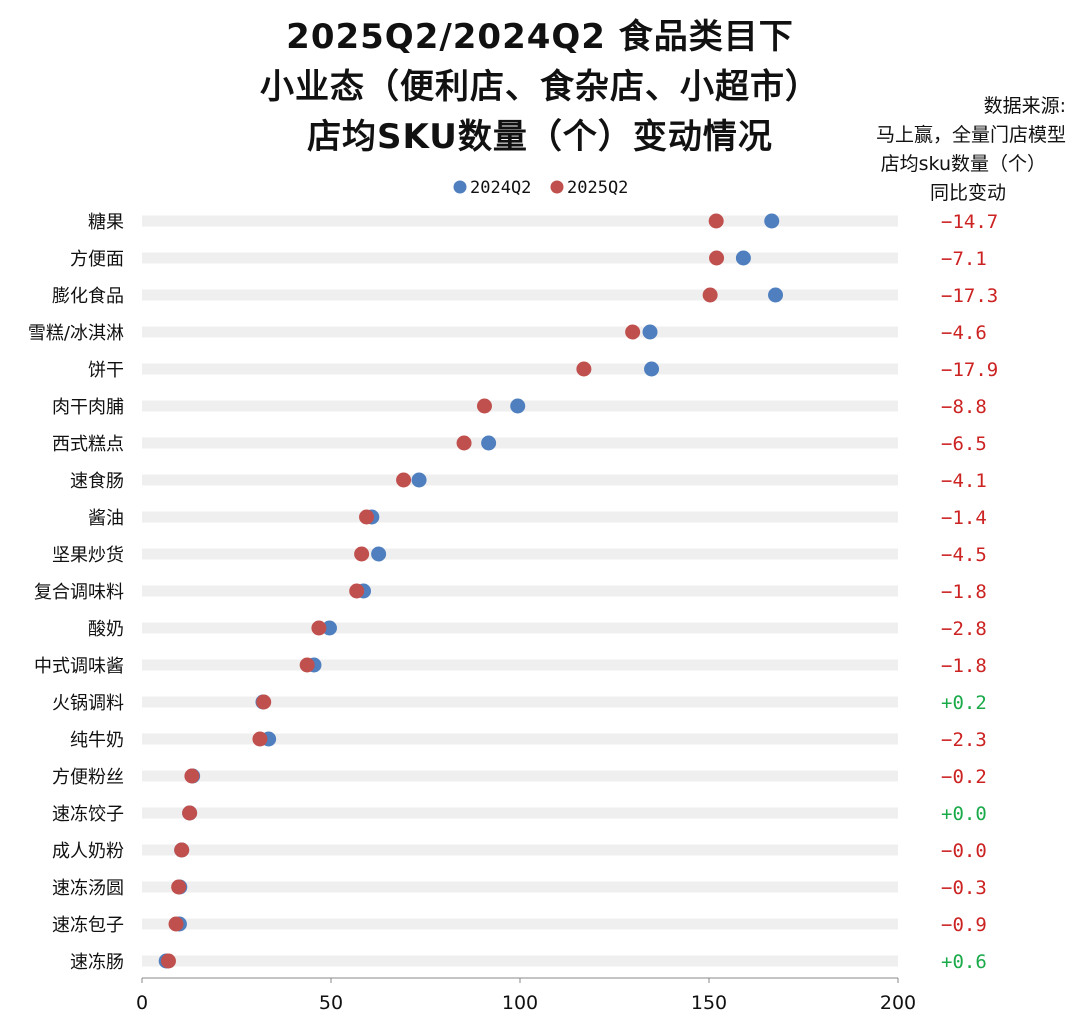  What do you see at coordinates (964, 518) in the screenshot?
I see `delta-value: −1.4` at bounding box center [964, 518].